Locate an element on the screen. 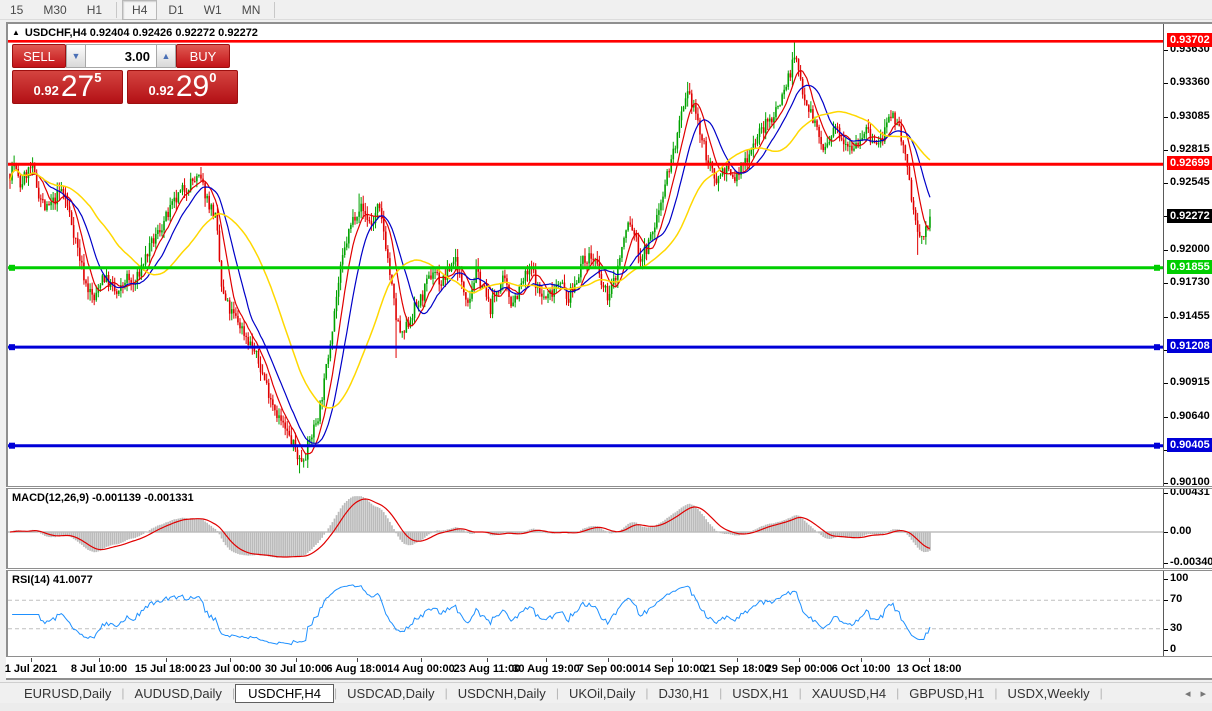  timeframe-button-d1: D1 is located at coordinates (176, 9).